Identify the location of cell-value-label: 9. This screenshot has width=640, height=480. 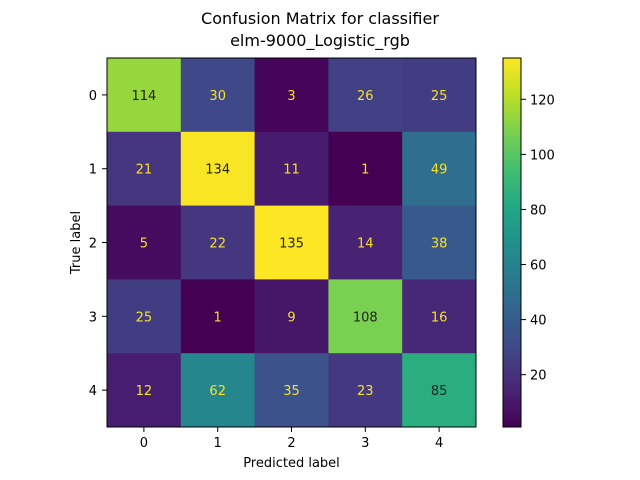
(291, 317).